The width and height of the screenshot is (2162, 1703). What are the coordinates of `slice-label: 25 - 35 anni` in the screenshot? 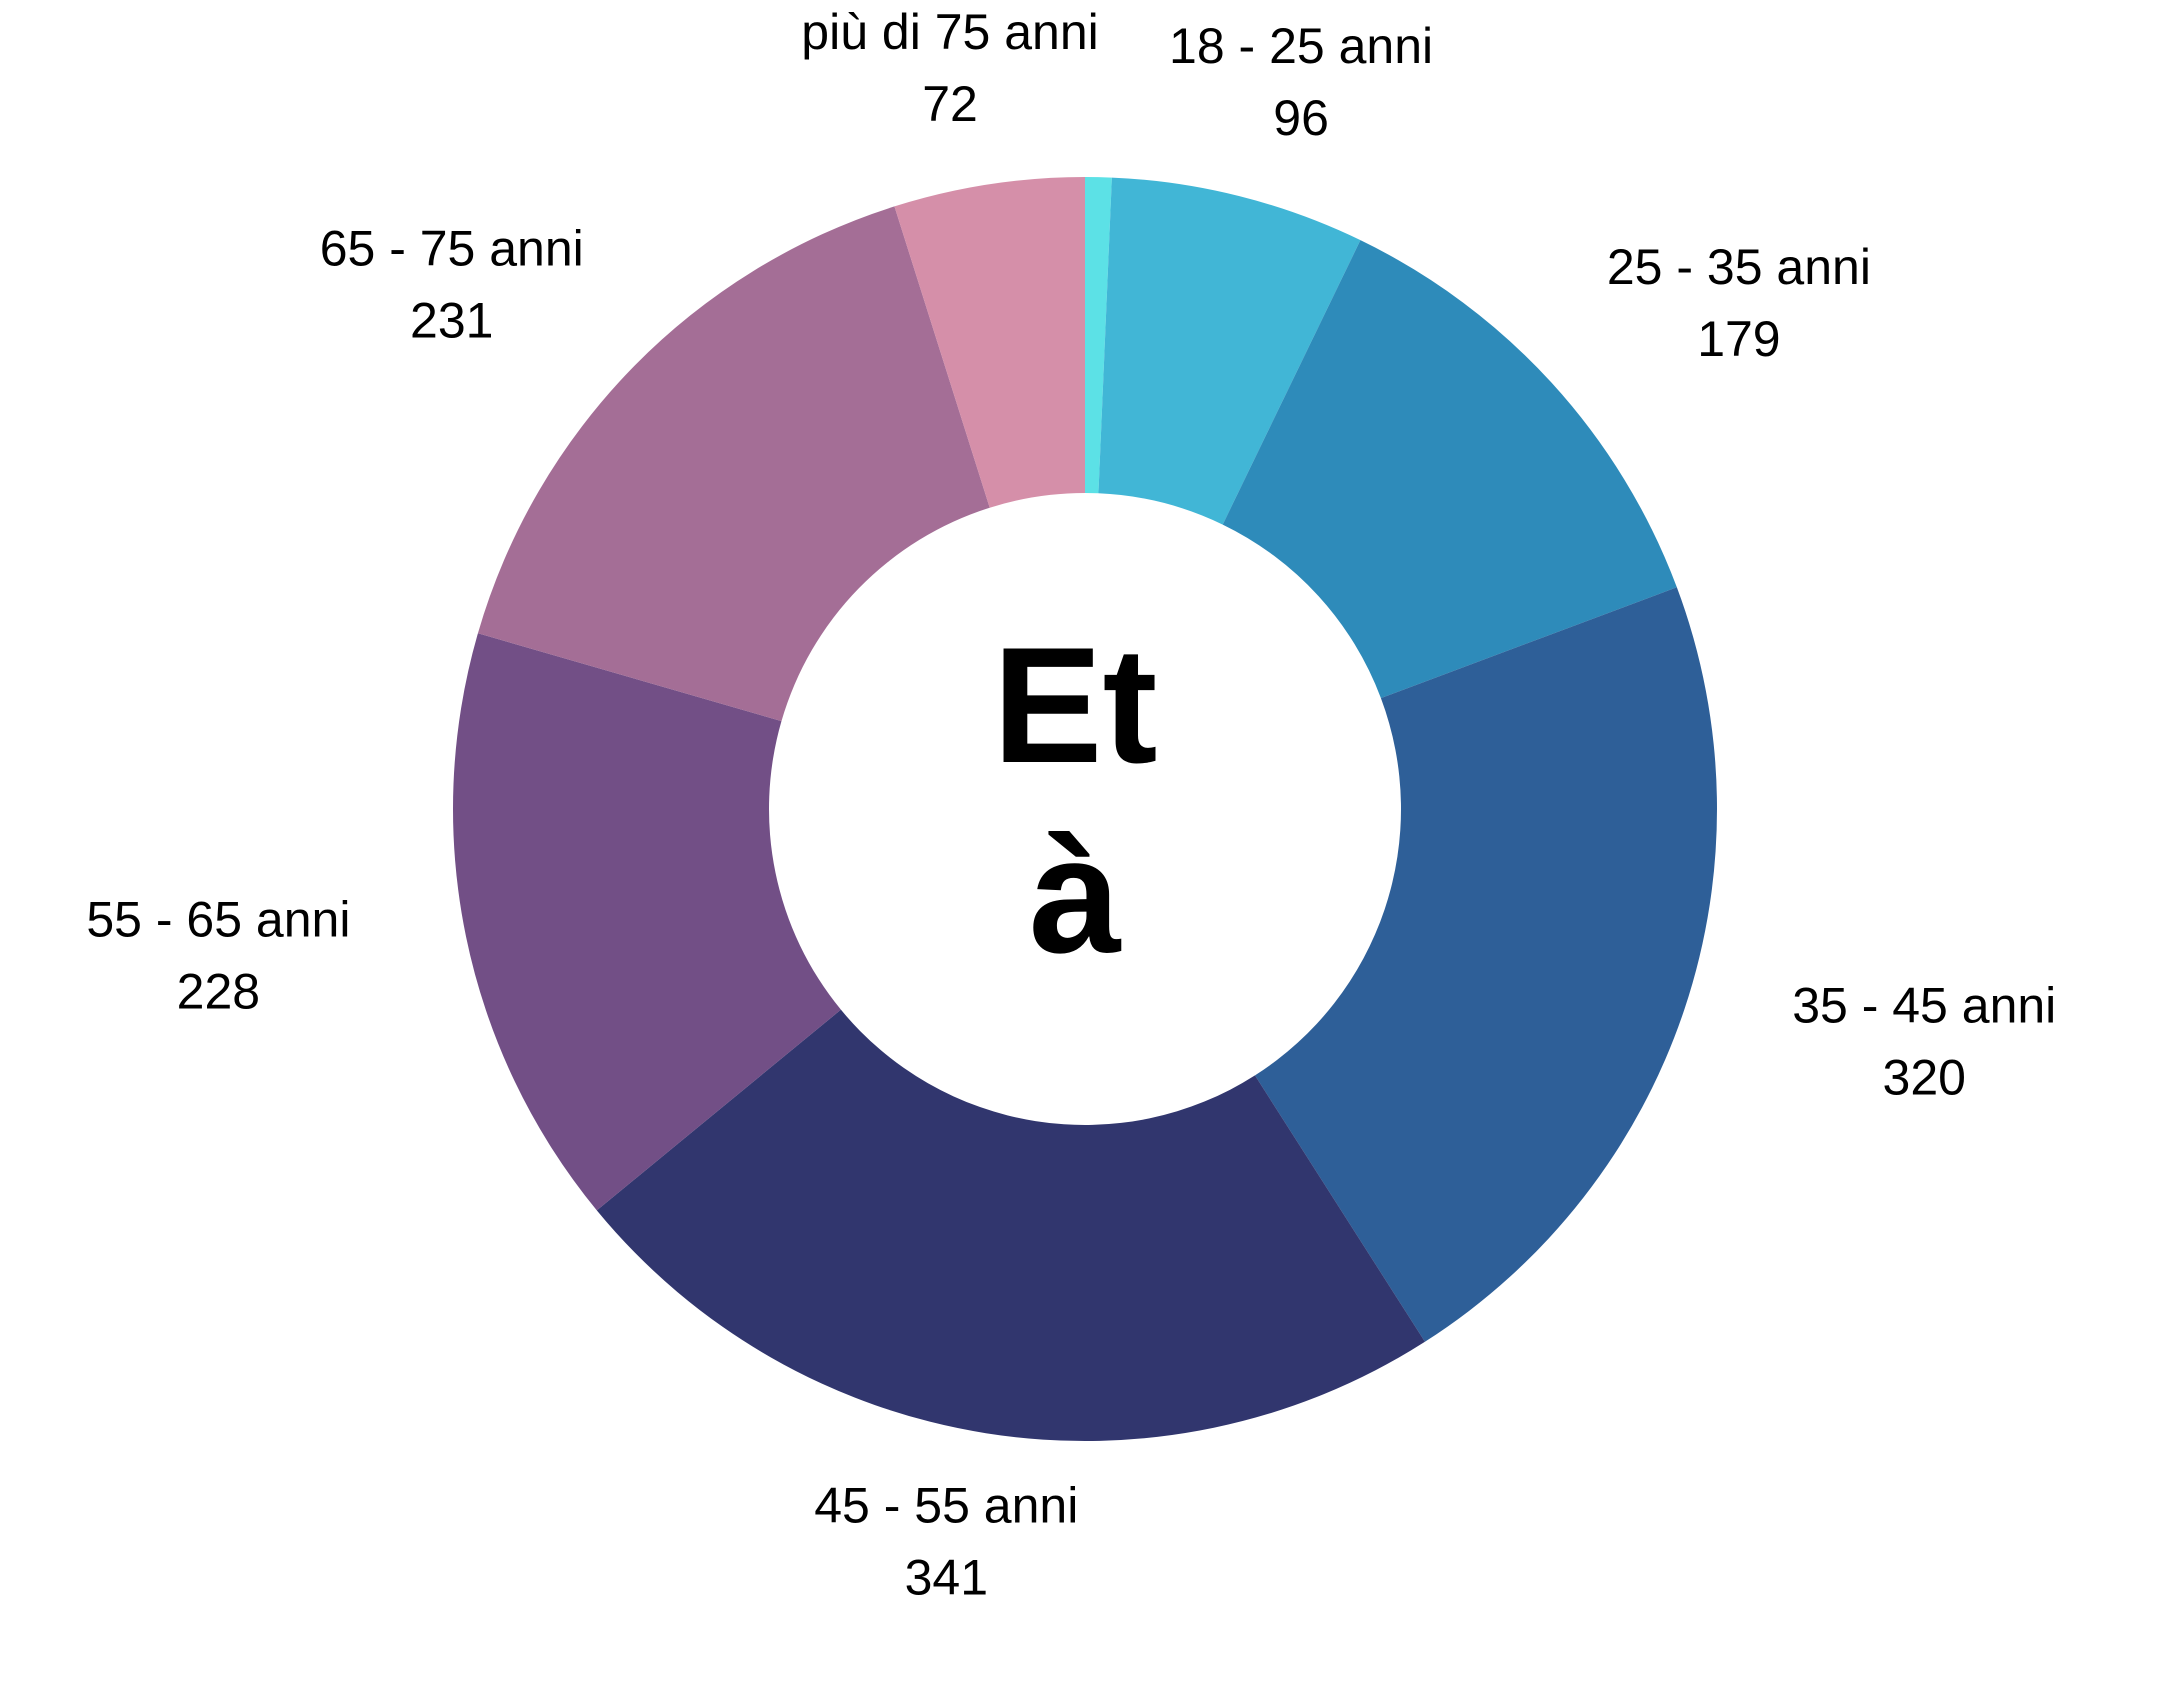 It's located at (1739, 267).